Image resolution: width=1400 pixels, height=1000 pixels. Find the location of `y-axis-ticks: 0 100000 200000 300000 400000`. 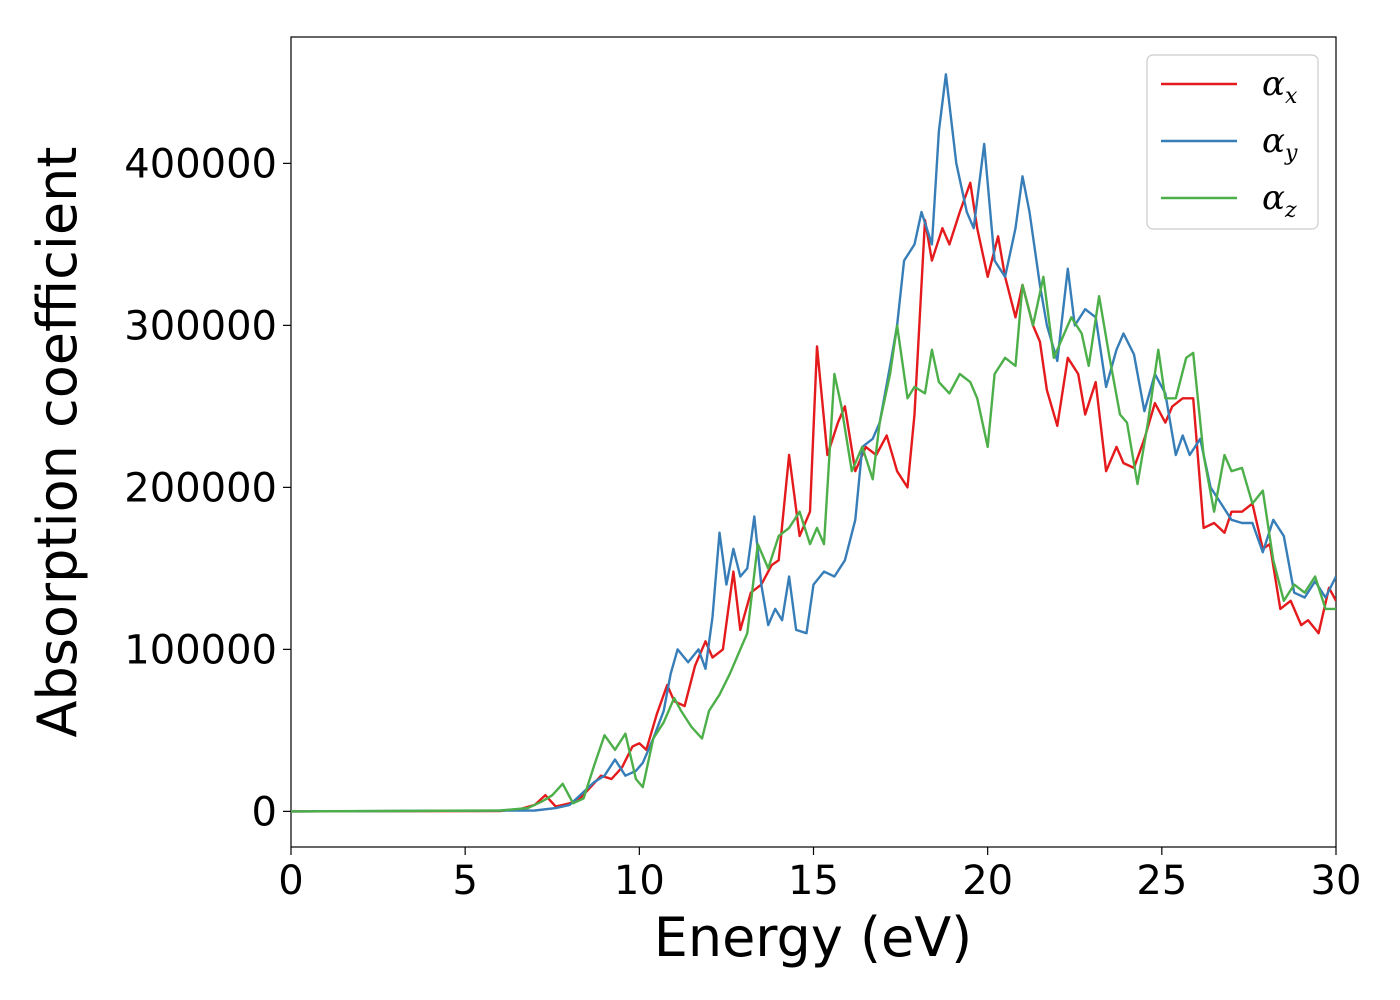

y-axis-ticks: 0 100000 200000 300000 400000 is located at coordinates (207, 488).